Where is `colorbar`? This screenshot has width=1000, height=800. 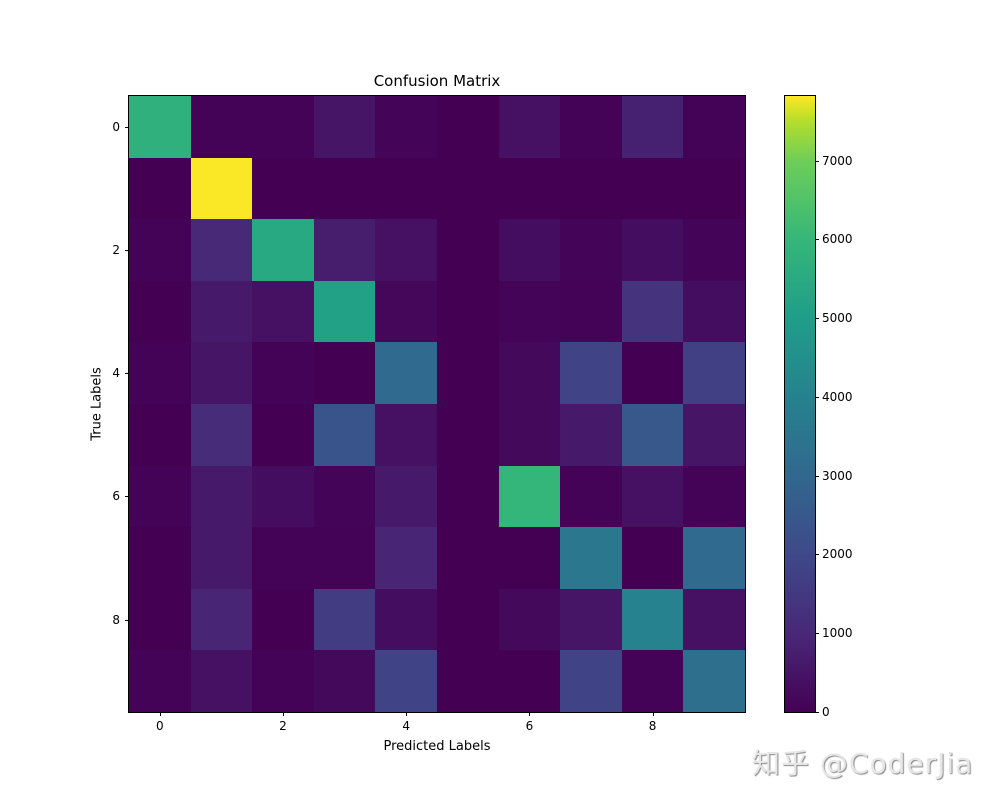
colorbar is located at coordinates (800, 404).